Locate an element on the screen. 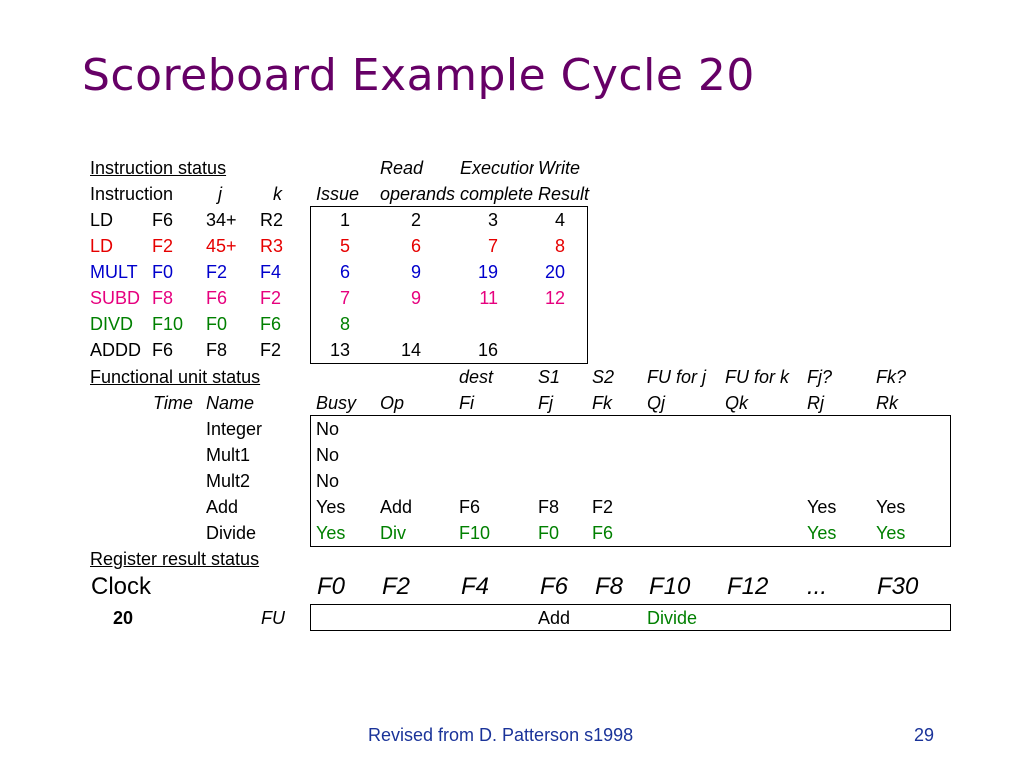 This screenshot has width=1024, height=768. clock-label: Clock is located at coordinates (121, 586).